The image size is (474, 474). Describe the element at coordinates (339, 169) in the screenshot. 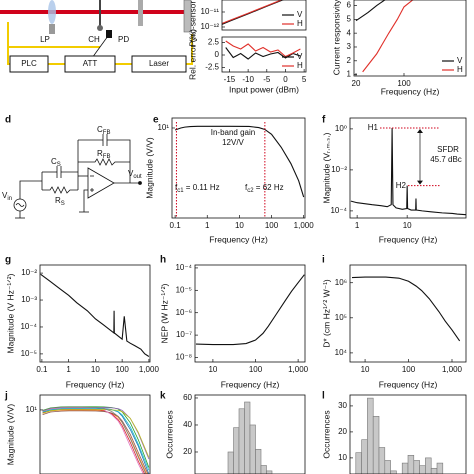

I see `y-tick-label: 10⁻²` at that location.